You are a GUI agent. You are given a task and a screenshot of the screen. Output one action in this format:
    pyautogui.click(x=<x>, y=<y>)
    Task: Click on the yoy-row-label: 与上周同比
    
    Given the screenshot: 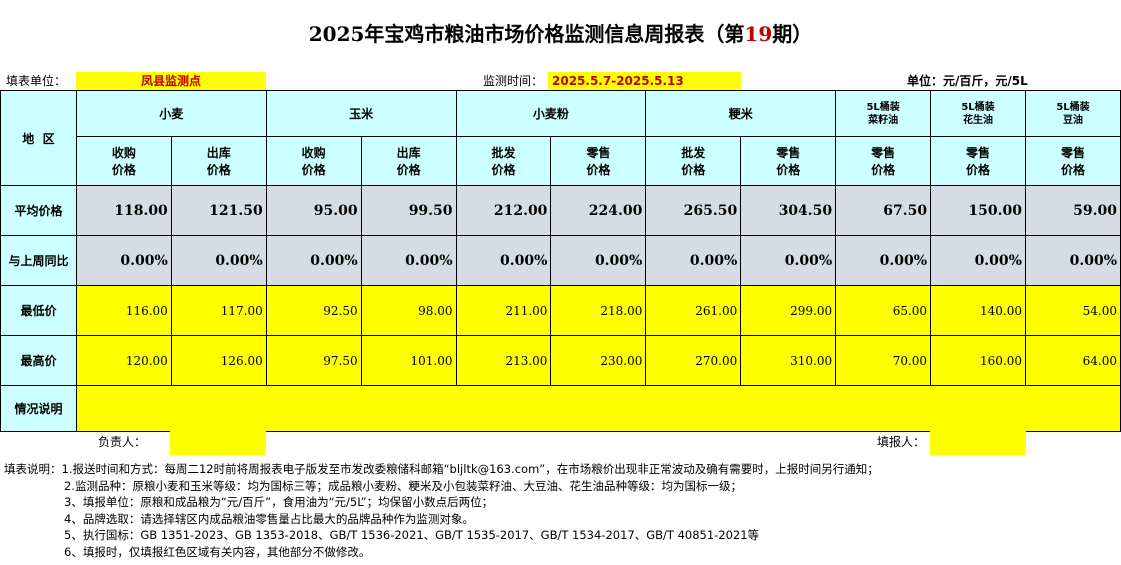 What is the action you would take?
    pyautogui.click(x=38, y=260)
    